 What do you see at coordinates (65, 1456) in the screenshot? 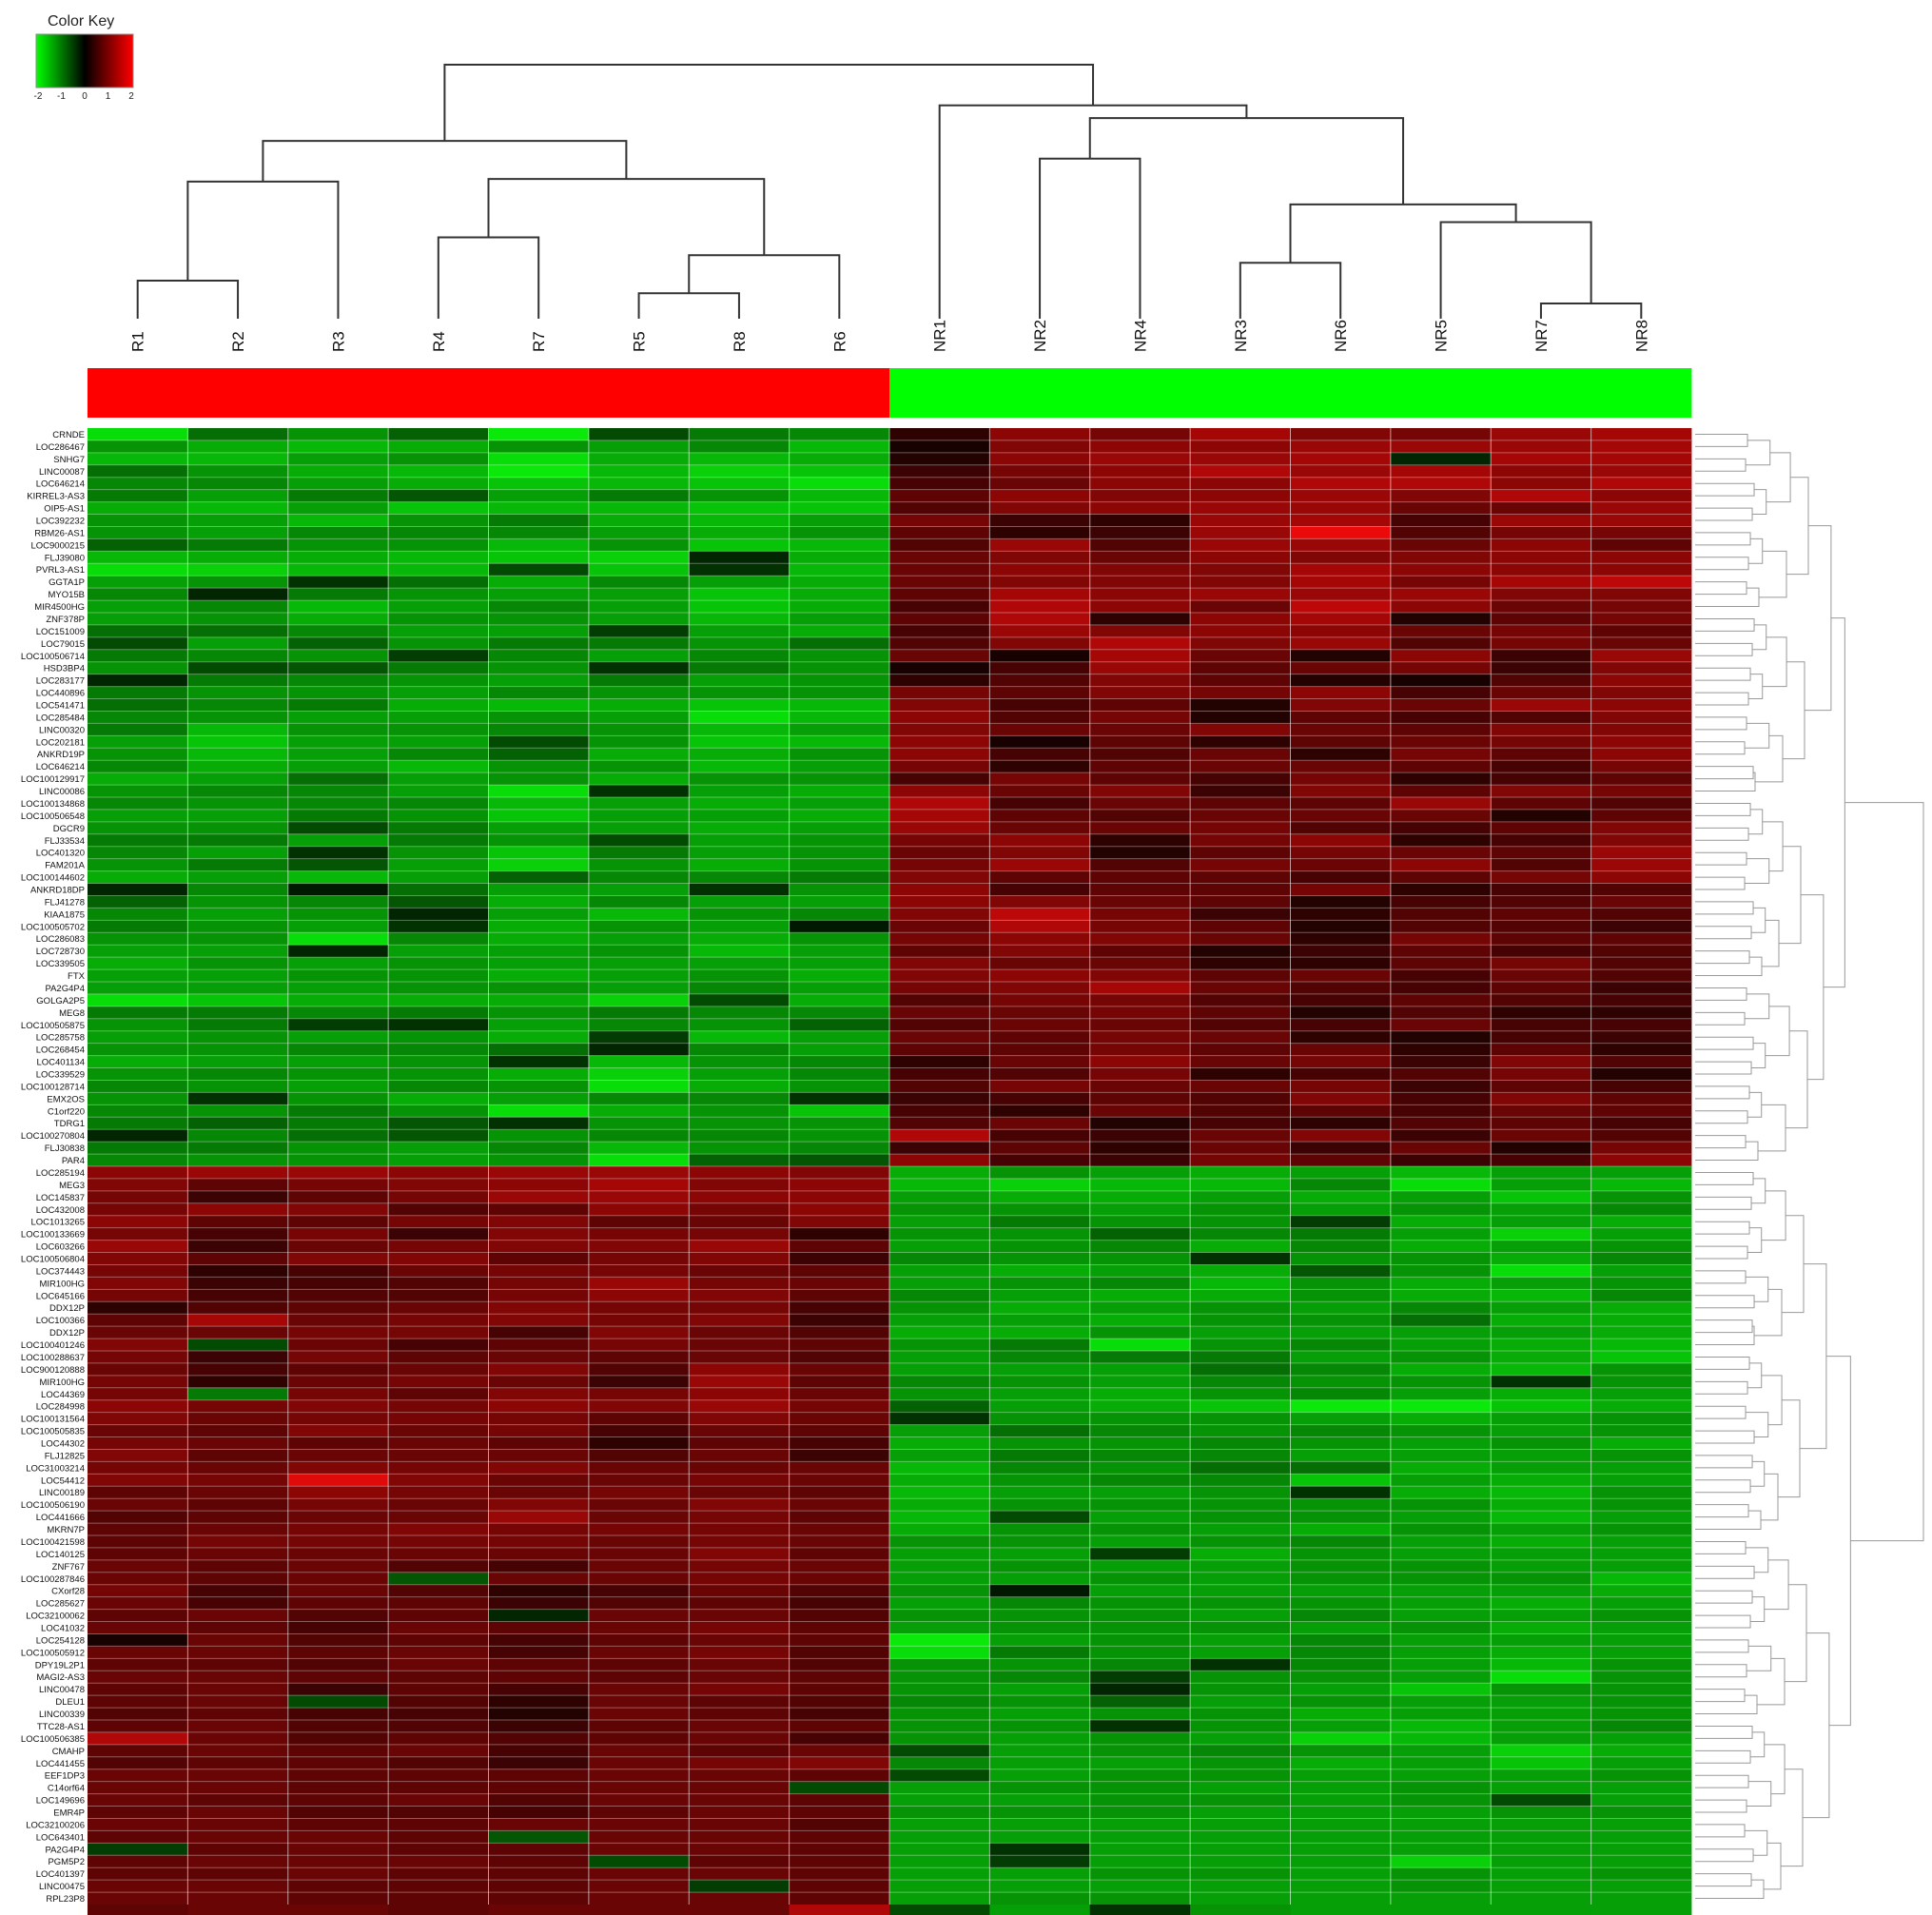
I see `row-label: FLJ12825` at bounding box center [65, 1456].